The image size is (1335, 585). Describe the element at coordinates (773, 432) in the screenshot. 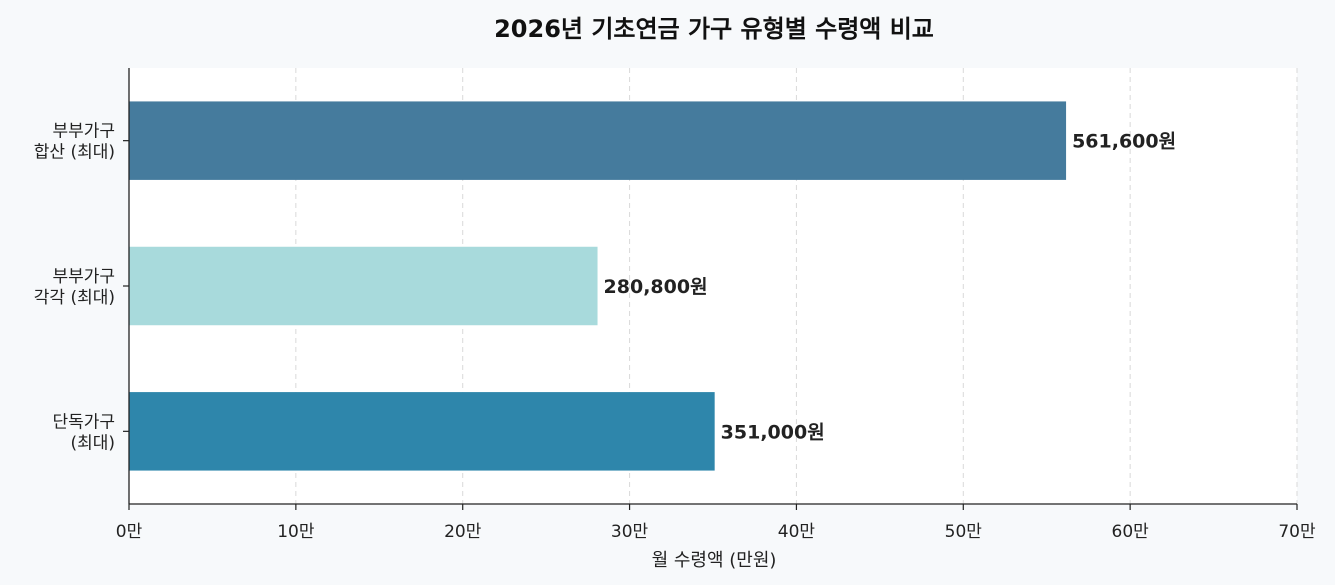

I see `data-label: 351,000원` at that location.